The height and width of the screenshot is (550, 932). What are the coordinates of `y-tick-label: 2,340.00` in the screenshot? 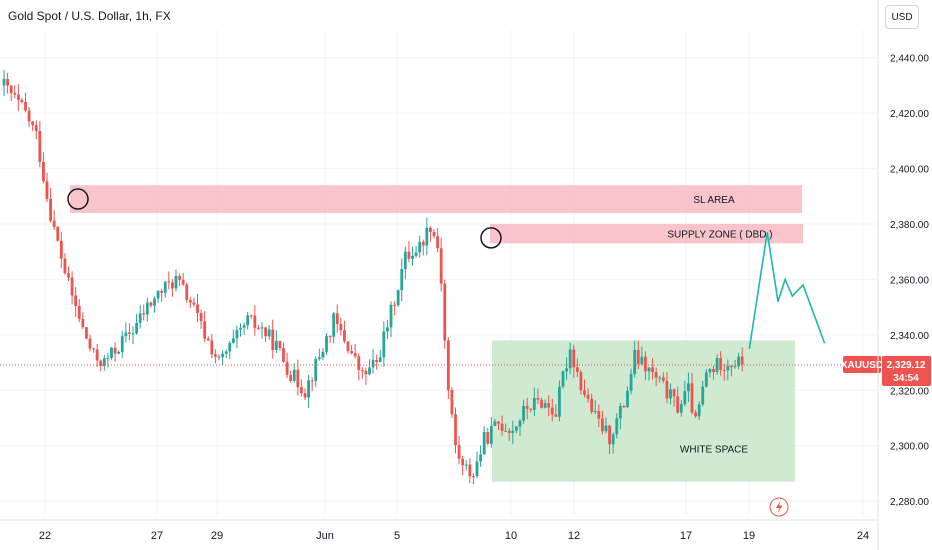 It's located at (909, 336).